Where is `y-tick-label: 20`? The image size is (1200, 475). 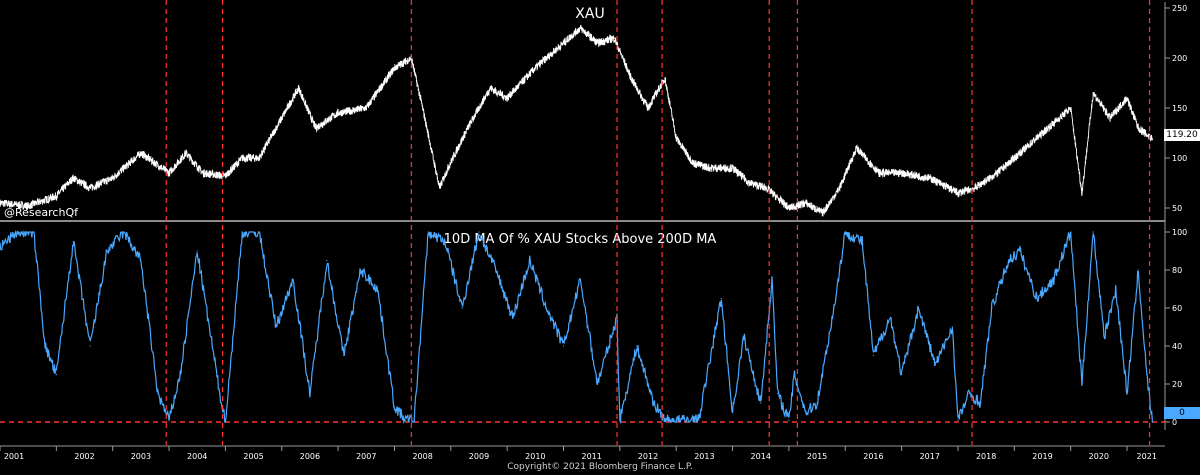
y-tick-label: 20 is located at coordinates (1177, 384).